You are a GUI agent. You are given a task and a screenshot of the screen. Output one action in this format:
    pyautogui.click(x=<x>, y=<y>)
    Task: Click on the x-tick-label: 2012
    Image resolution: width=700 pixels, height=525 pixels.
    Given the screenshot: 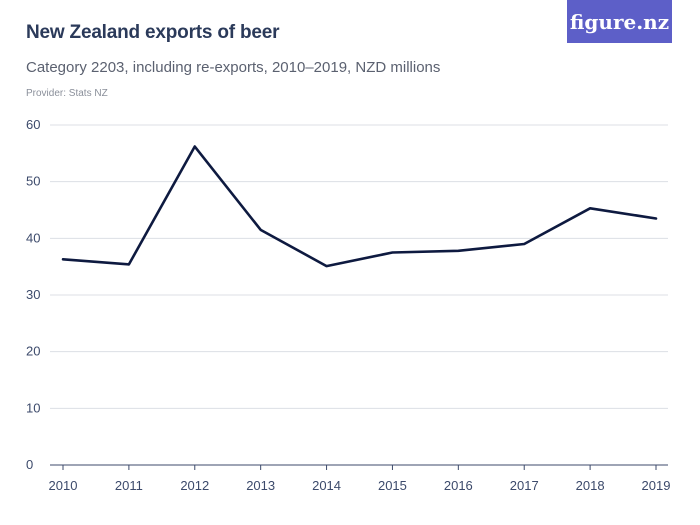 What is the action you would take?
    pyautogui.click(x=194, y=485)
    